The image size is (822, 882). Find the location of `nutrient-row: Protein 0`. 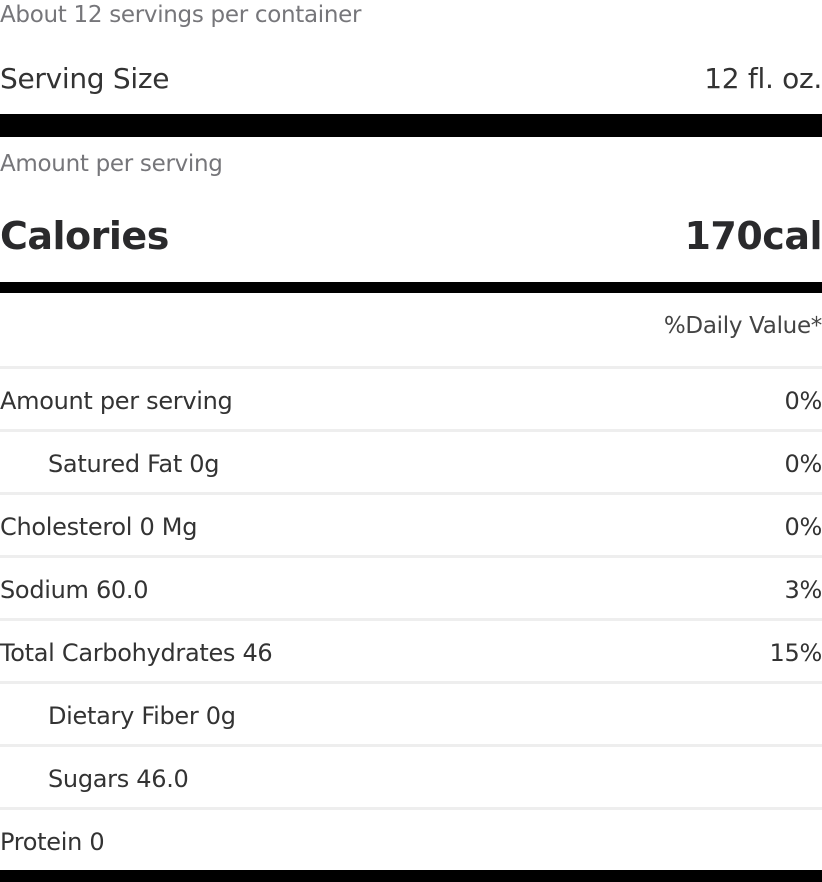

nutrient-row: Protein 0 is located at coordinates (411, 842).